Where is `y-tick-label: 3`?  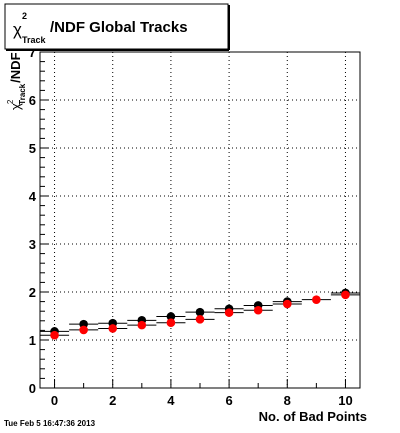 y-tick-label: 3 is located at coordinates (32, 244).